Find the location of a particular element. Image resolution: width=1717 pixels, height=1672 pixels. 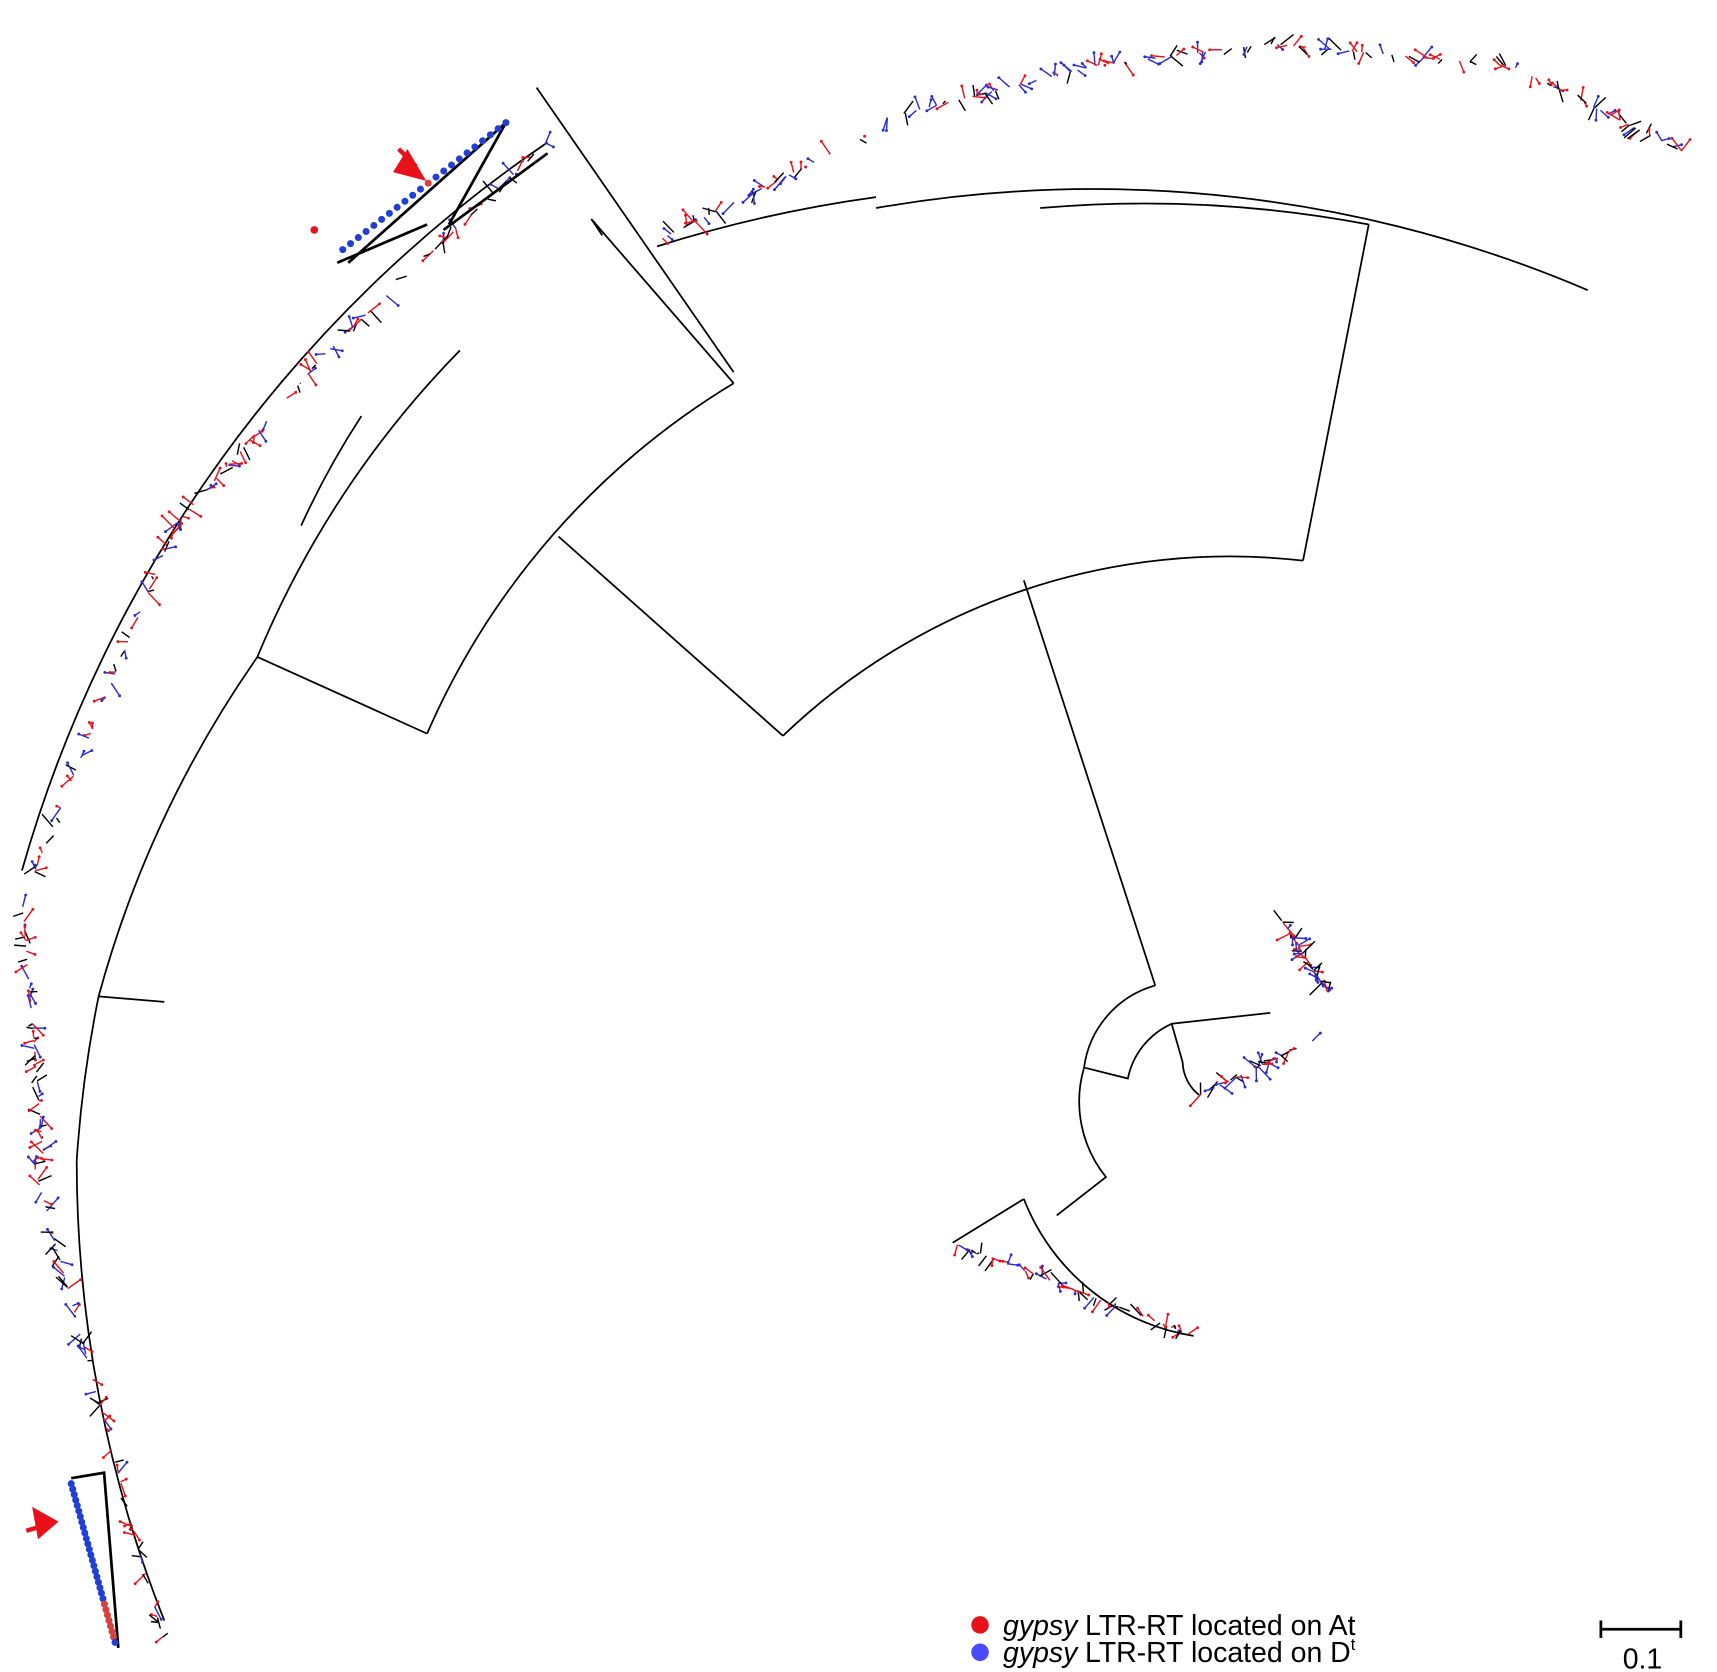

legend-label: gypsy LTR-RT located on At is located at coordinates (1179, 1626).